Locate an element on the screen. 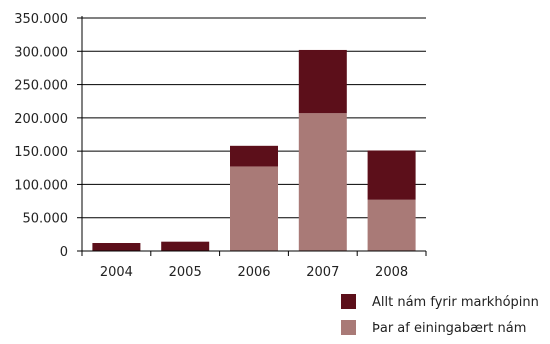  x-tick-label: 2004 is located at coordinates (116, 272).